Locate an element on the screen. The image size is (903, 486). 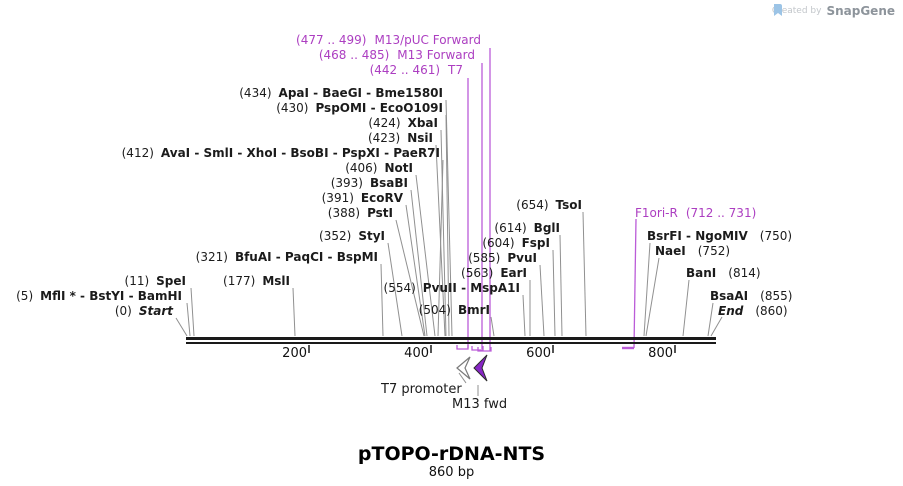
site-label-ecorv: (391) EcoRV is located at coordinates (362, 198).